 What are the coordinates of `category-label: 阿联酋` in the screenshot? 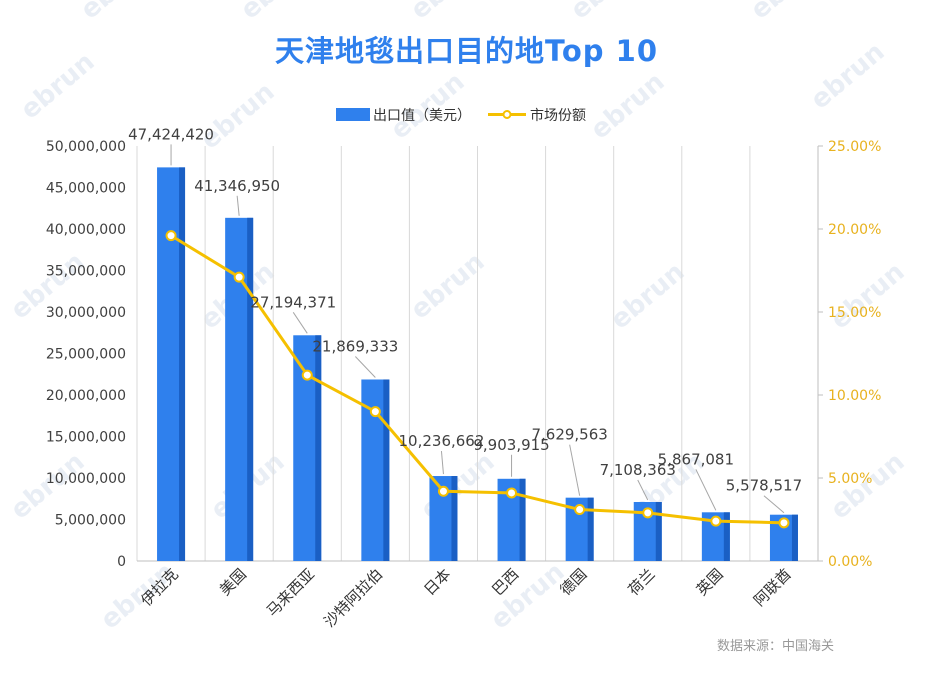 It's located at (772, 587).